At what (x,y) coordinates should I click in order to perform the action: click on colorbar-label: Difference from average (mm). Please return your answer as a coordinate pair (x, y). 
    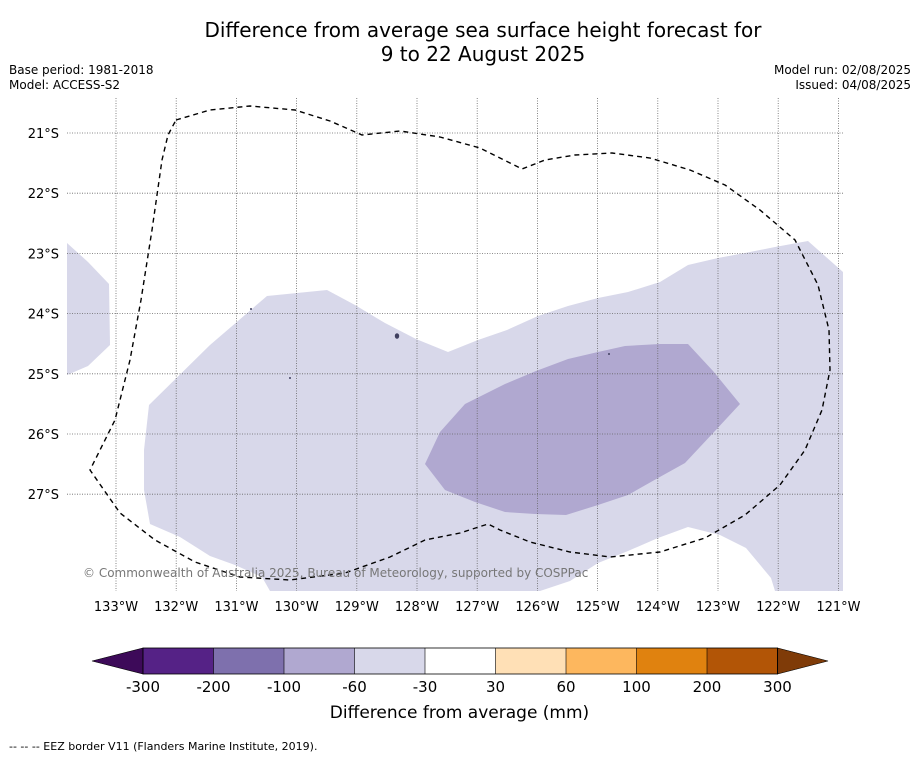
    Looking at the image, I should click on (459, 713).